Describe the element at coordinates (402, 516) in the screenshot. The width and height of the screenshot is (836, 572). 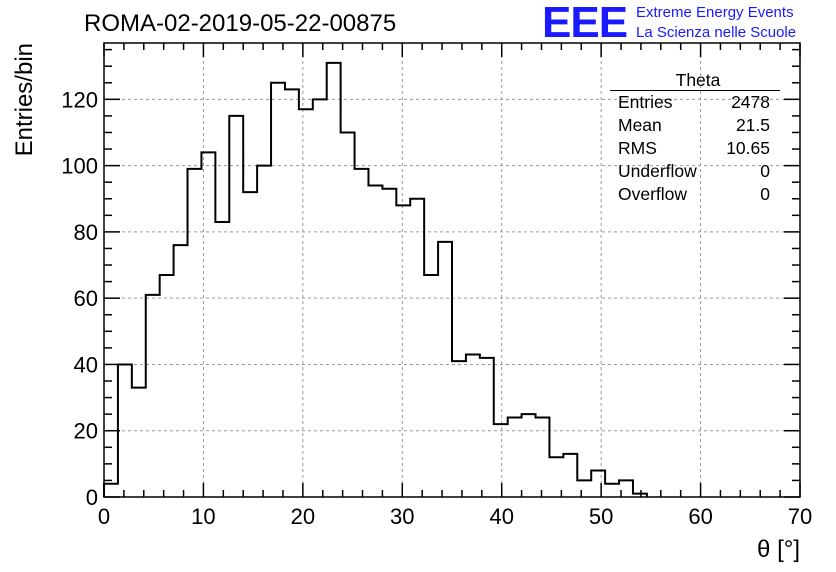
I see `x-tick-label: 30` at that location.